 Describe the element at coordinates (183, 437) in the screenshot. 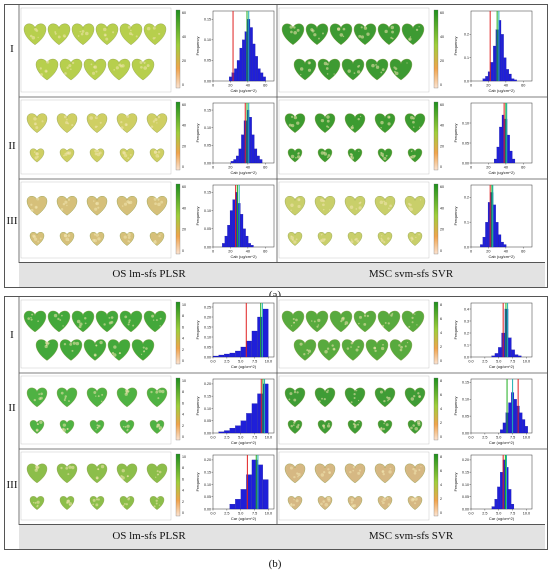

I see `colorbar-b-left-1-tick: 0` at that location.